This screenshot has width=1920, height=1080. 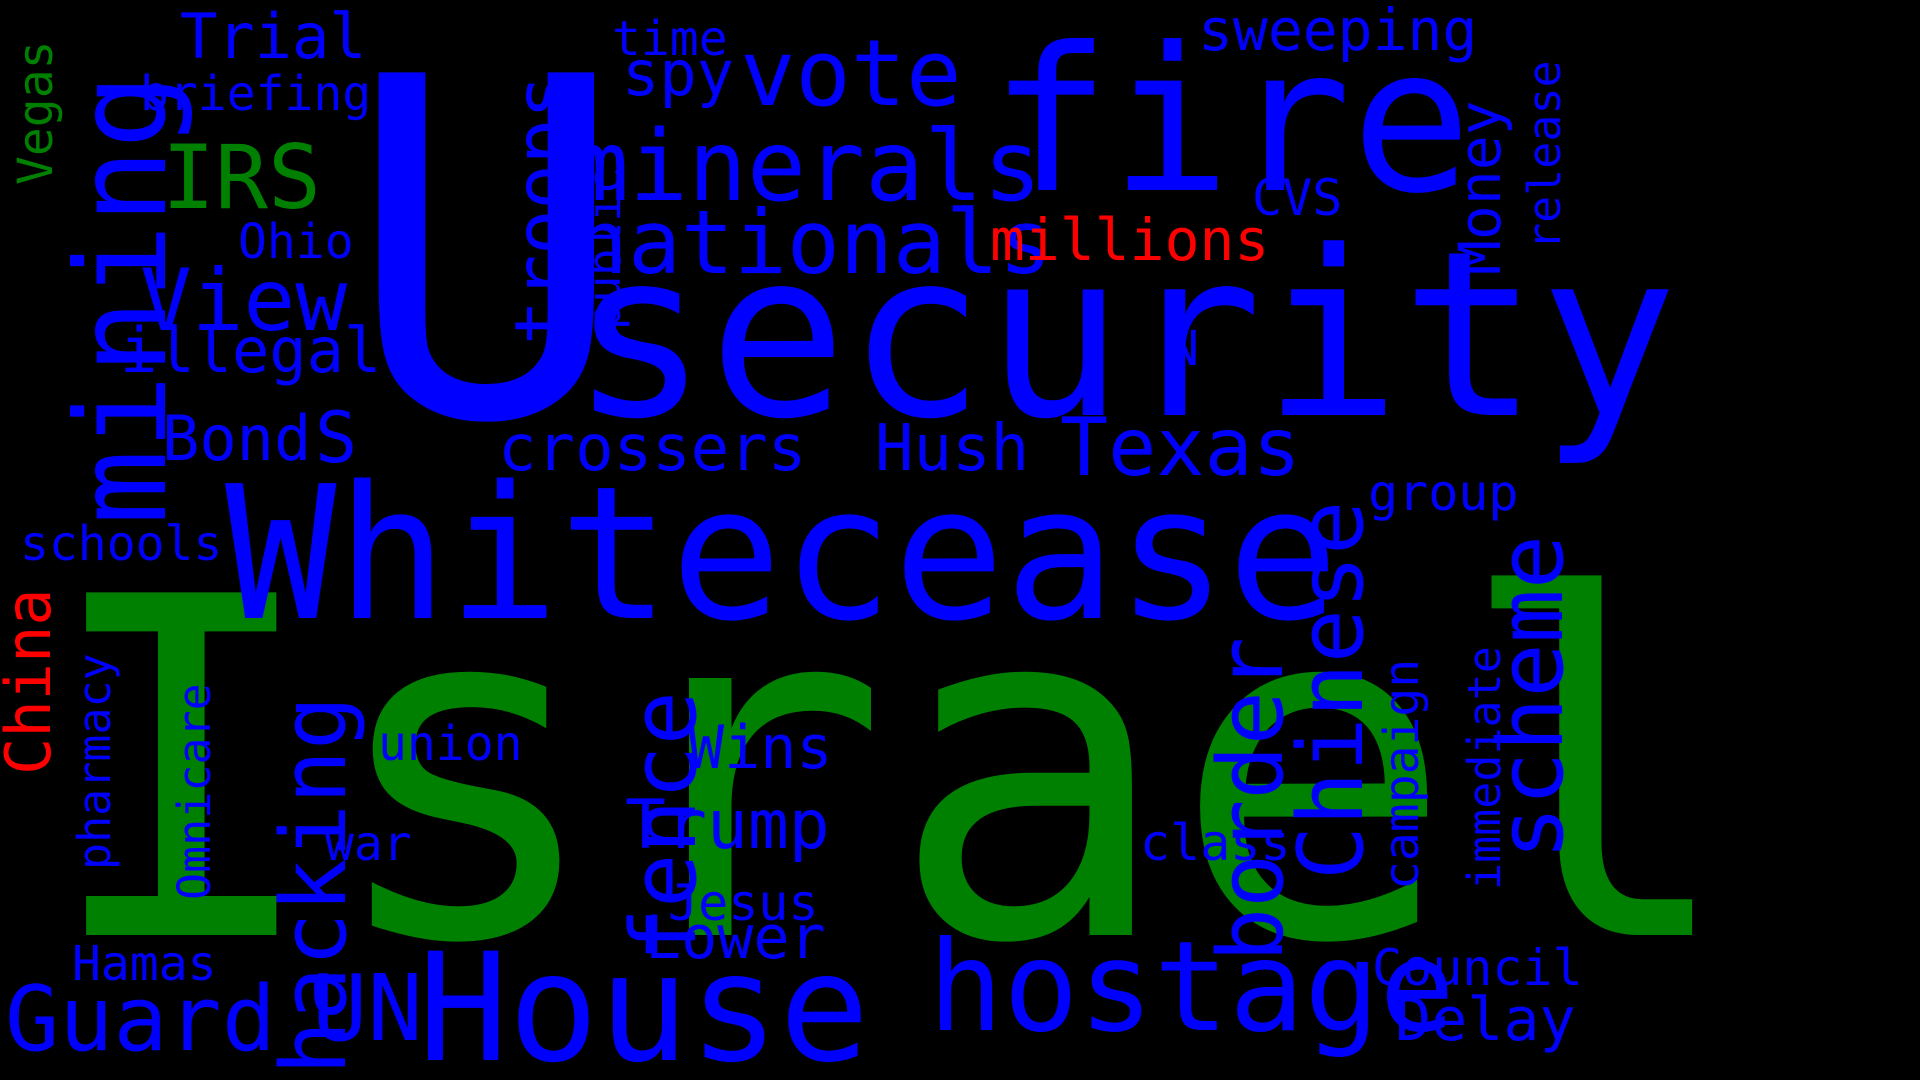 What do you see at coordinates (314, 885) in the screenshot?
I see `word-hacking: hacking` at bounding box center [314, 885].